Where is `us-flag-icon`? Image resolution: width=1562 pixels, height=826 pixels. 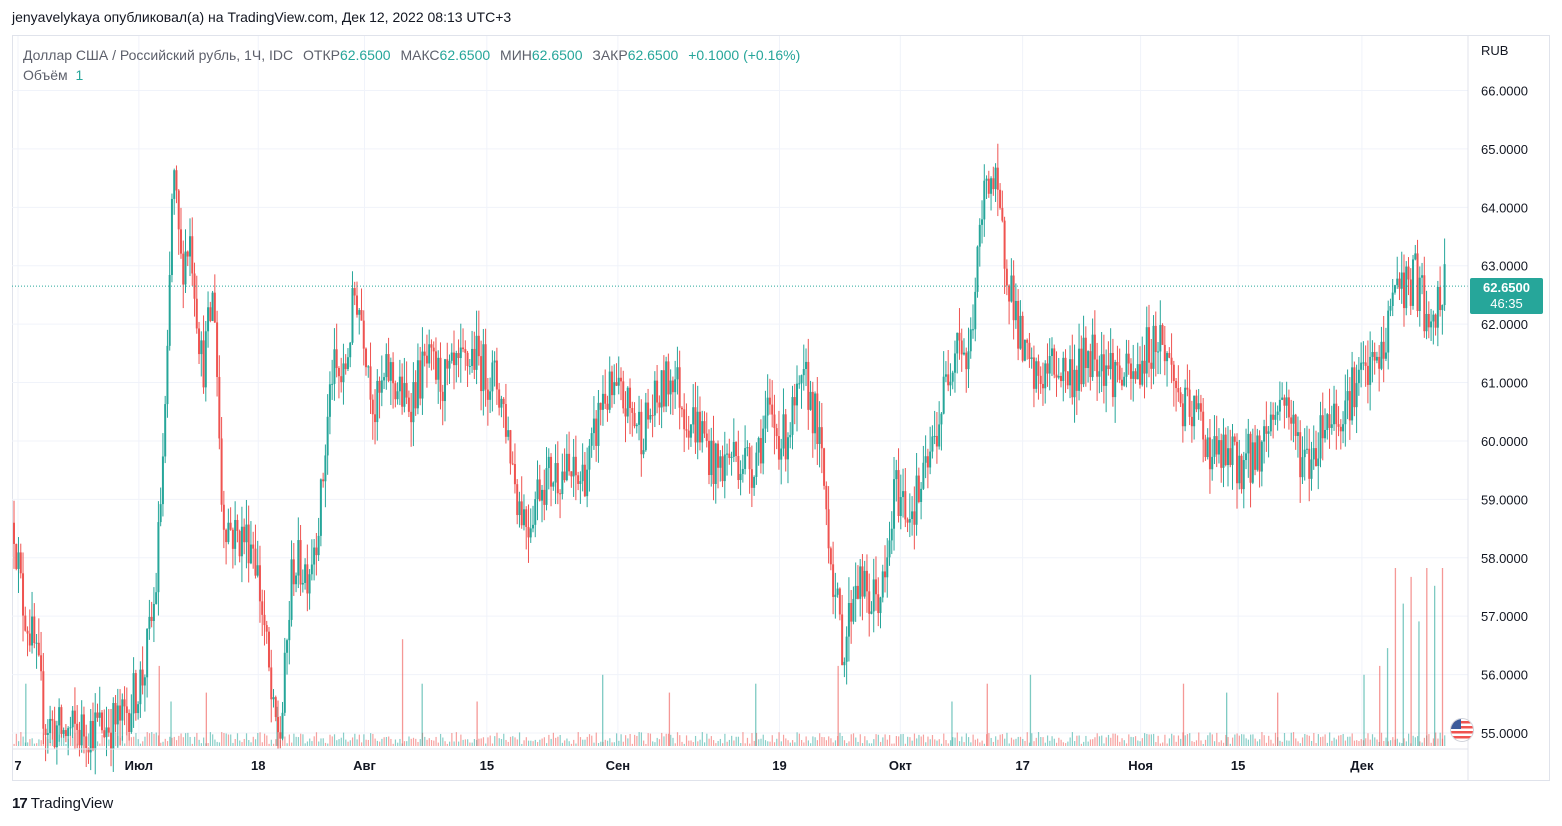 us-flag-icon is located at coordinates (1462, 730).